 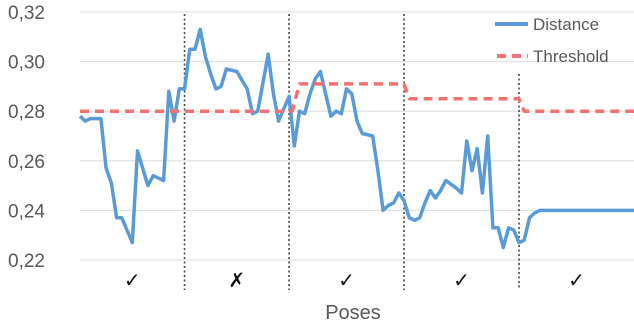 I want to click on y-tick-label: 0,30, so click(x=26, y=63).